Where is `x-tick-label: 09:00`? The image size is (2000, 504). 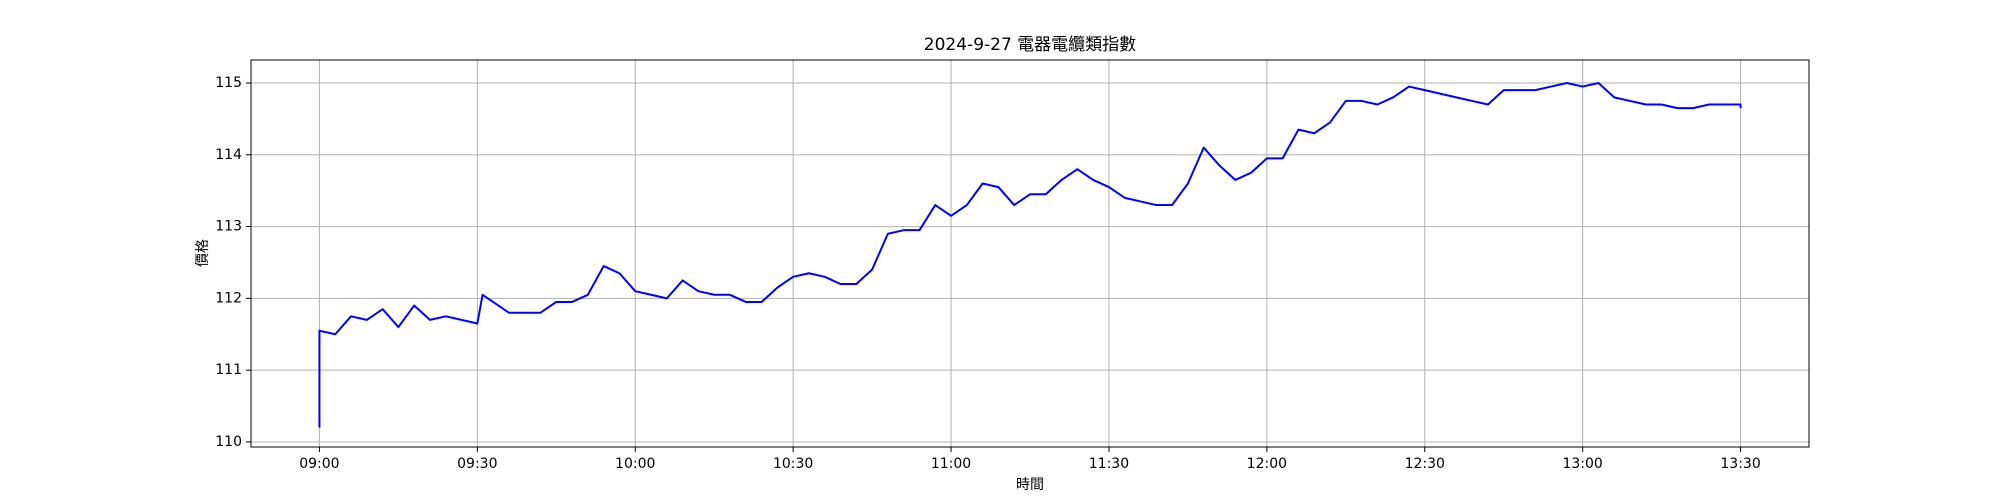
x-tick-label: 09:00 is located at coordinates (319, 464).